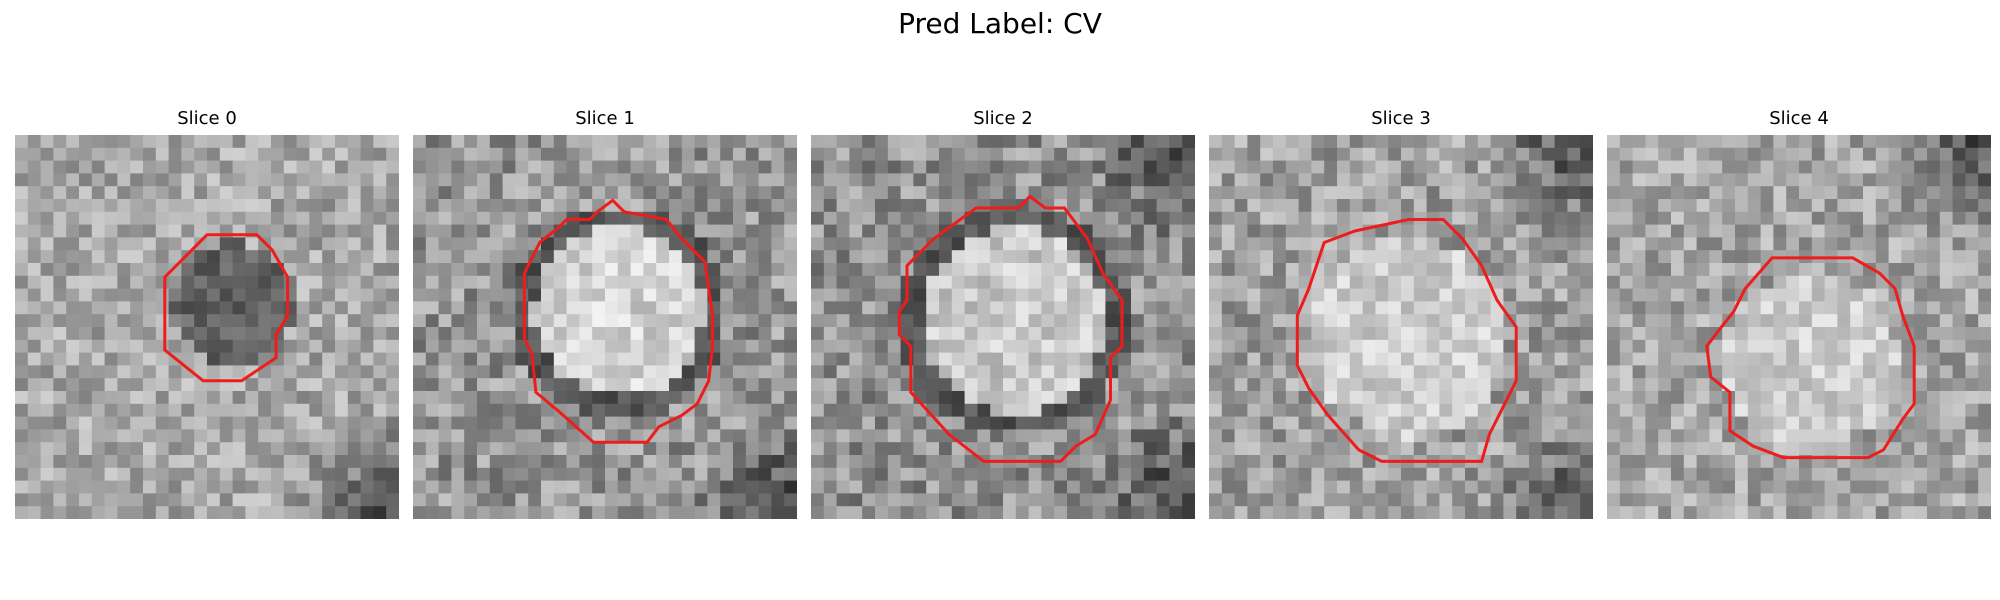 The width and height of the screenshot is (2000, 600). What do you see at coordinates (1401, 118) in the screenshot?
I see `slice-title-3: Slice 3` at bounding box center [1401, 118].